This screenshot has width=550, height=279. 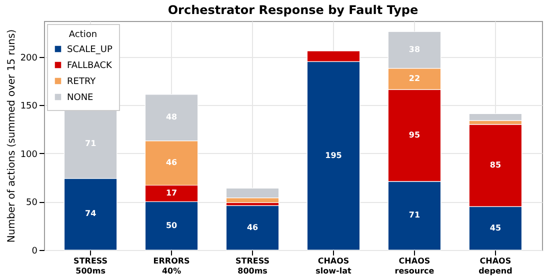 I want to click on x-tick-label: CHAOS depend, so click(x=495, y=266).